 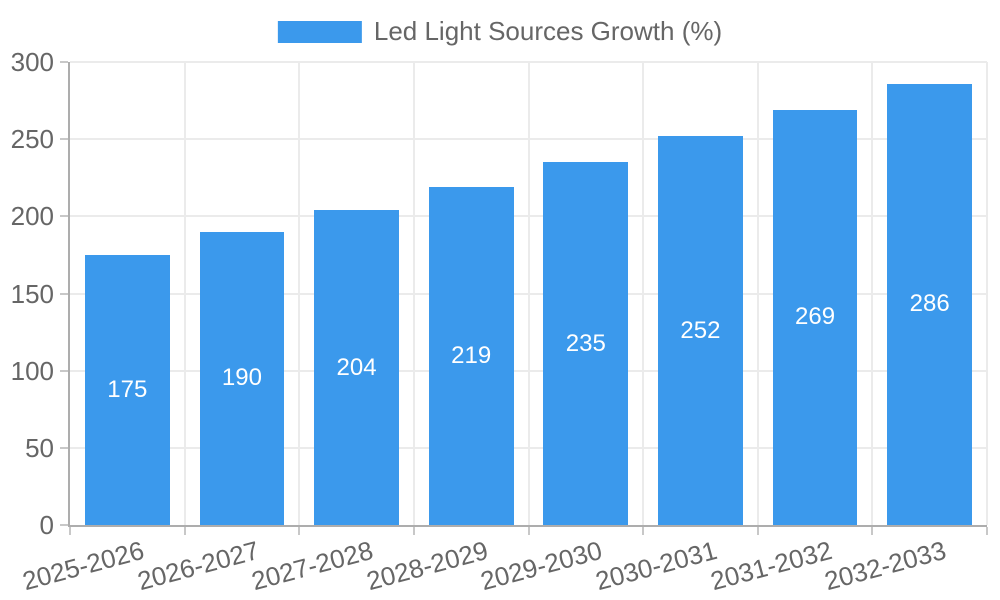 What do you see at coordinates (656, 566) in the screenshot?
I see `x-axis-label: 2030-2031` at bounding box center [656, 566].